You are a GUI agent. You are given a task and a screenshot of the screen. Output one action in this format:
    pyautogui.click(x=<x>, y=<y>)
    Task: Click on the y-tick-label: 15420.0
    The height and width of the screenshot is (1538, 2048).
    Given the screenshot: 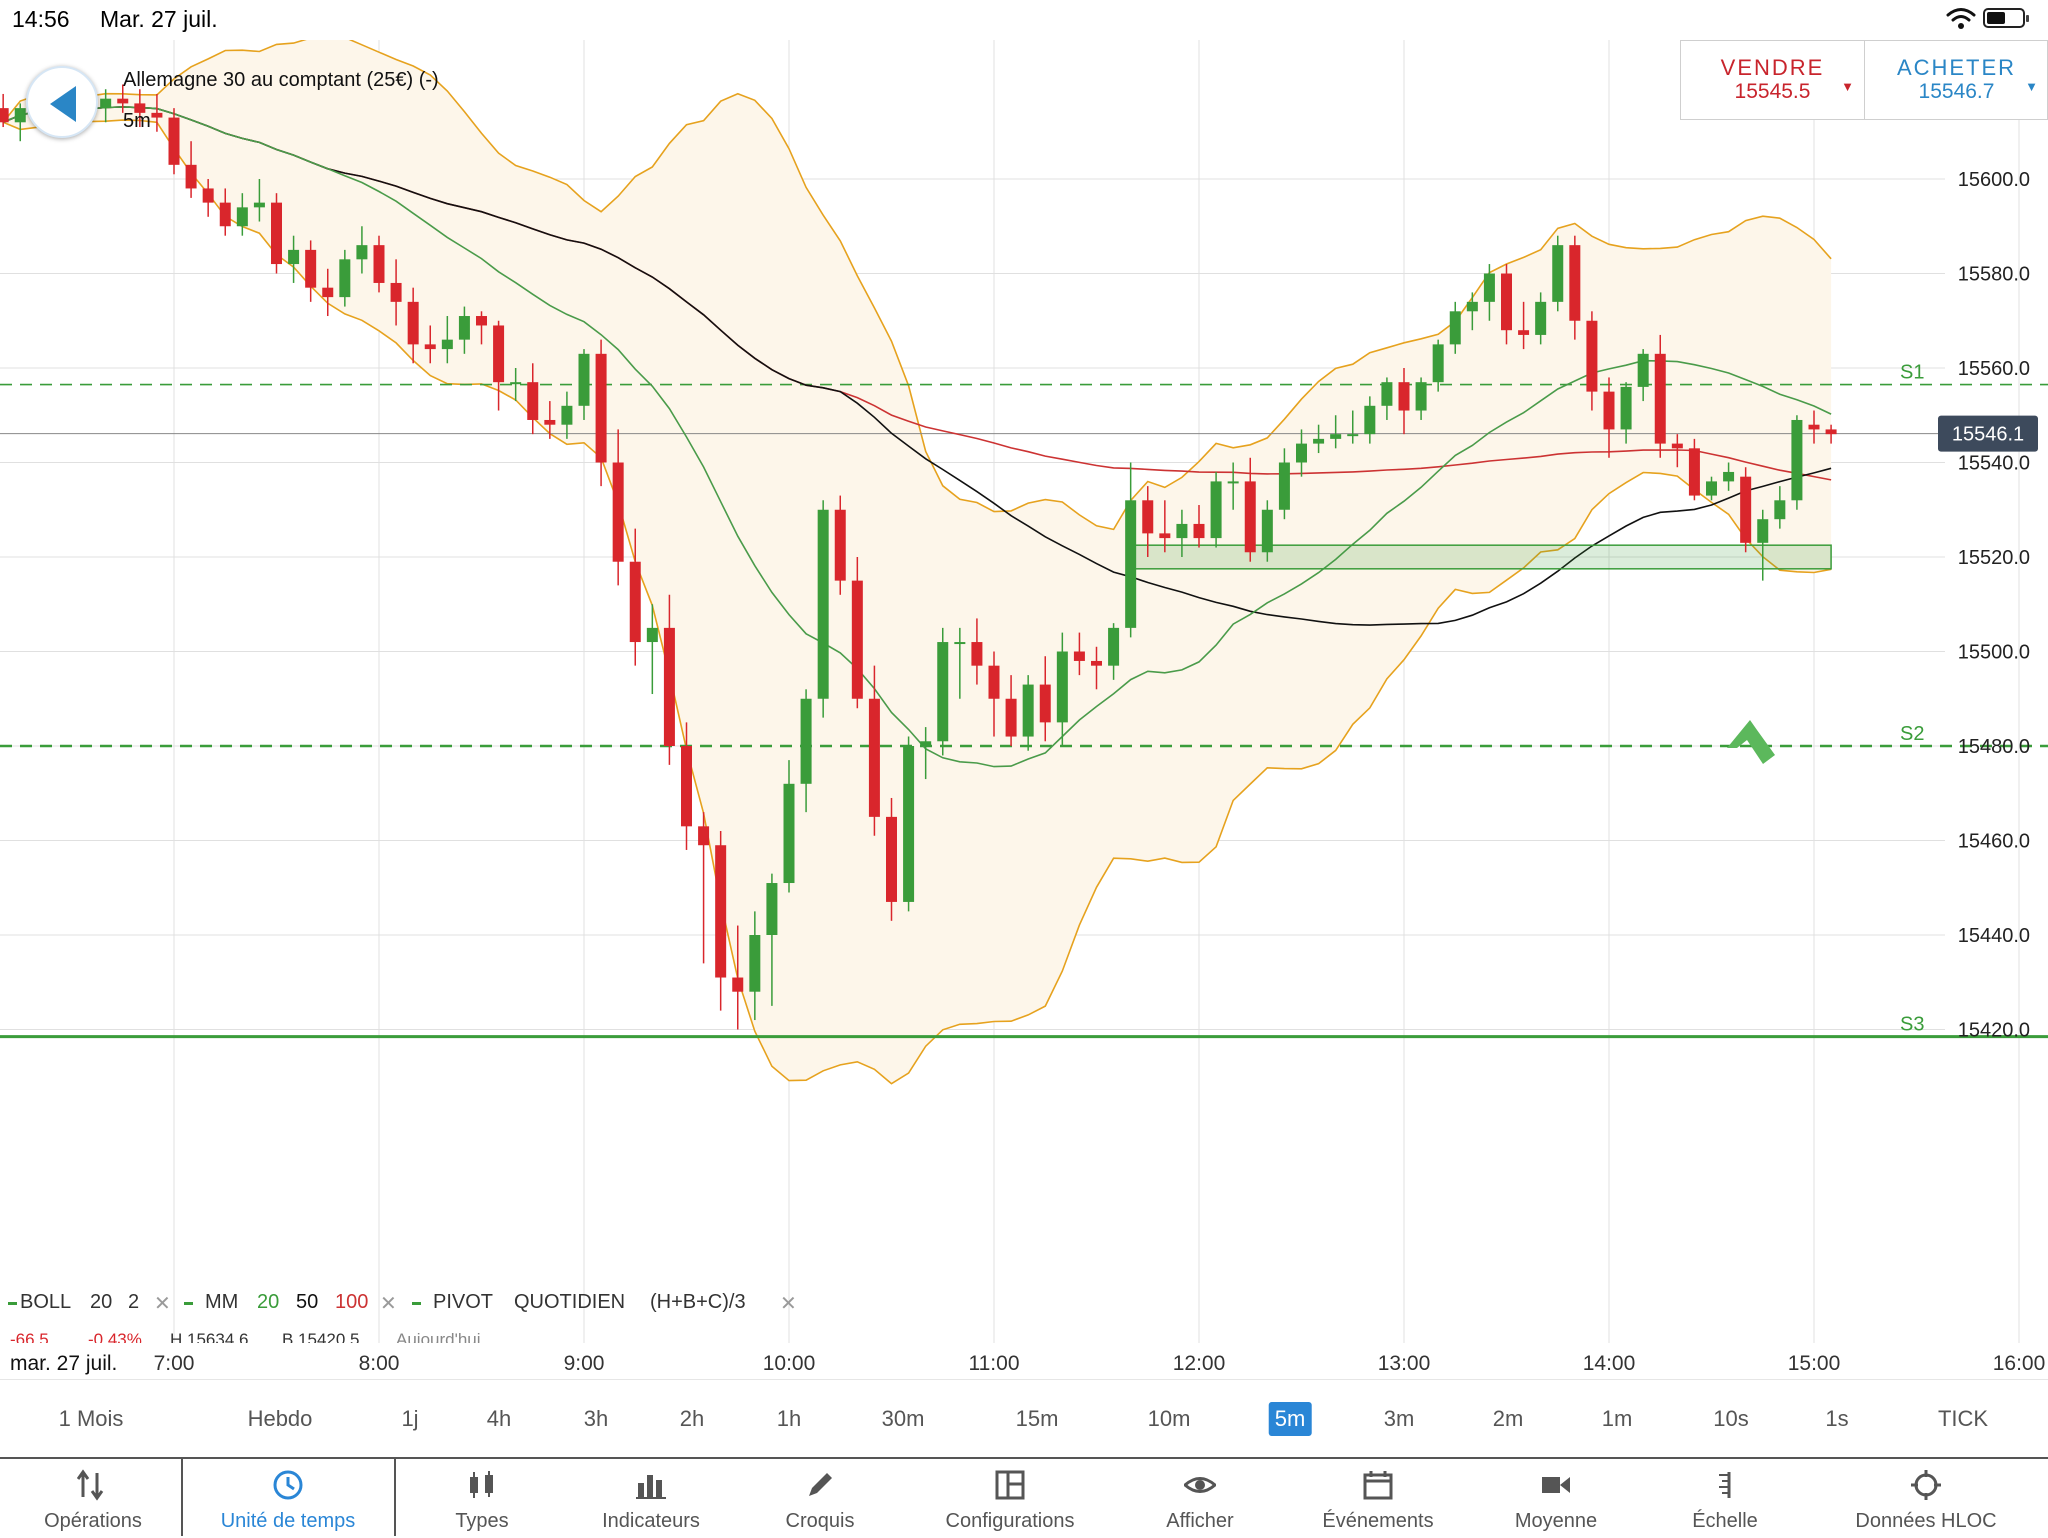 What is the action you would take?
    pyautogui.click(x=1994, y=1031)
    